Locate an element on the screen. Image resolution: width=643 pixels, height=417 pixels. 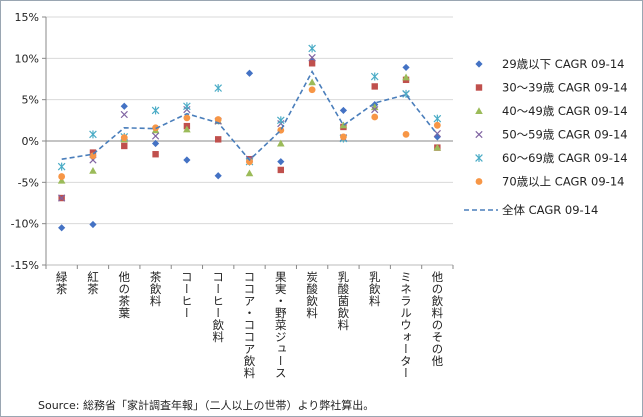
y-axis: -15% -10% -5% 0% 5% 10% 15% is located at coordinates (29, 141).